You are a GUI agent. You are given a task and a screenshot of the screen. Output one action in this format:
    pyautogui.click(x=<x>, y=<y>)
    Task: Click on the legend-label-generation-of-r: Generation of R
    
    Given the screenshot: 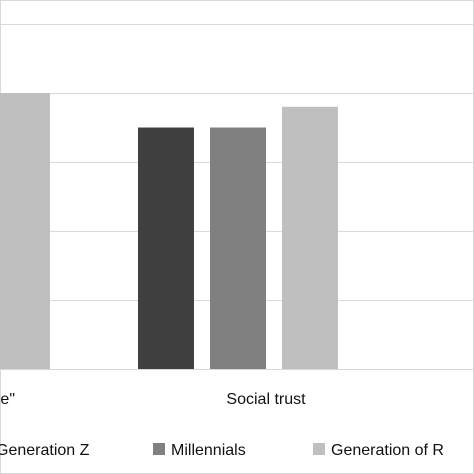 What is the action you would take?
    pyautogui.click(x=387, y=450)
    